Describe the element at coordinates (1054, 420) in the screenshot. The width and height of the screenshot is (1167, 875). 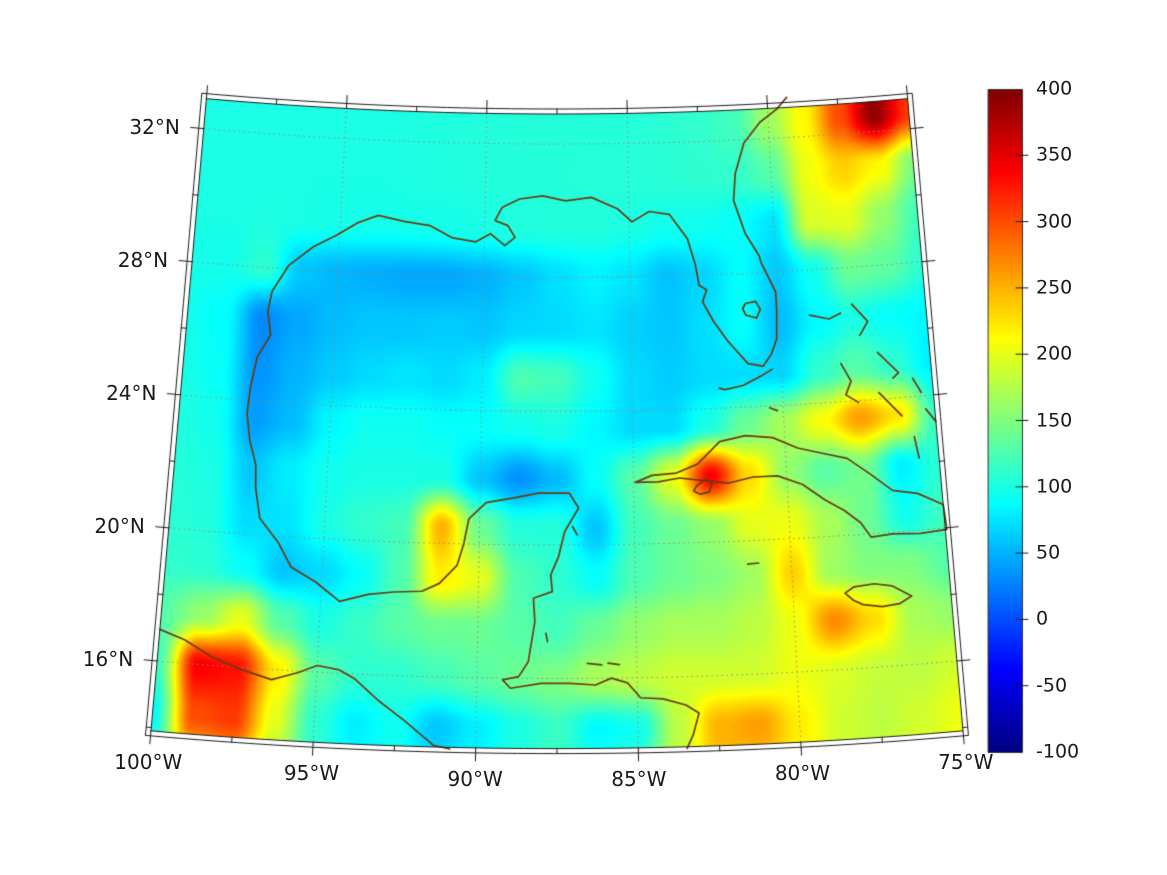
I see `colorbar-tick-label: 150` at that location.